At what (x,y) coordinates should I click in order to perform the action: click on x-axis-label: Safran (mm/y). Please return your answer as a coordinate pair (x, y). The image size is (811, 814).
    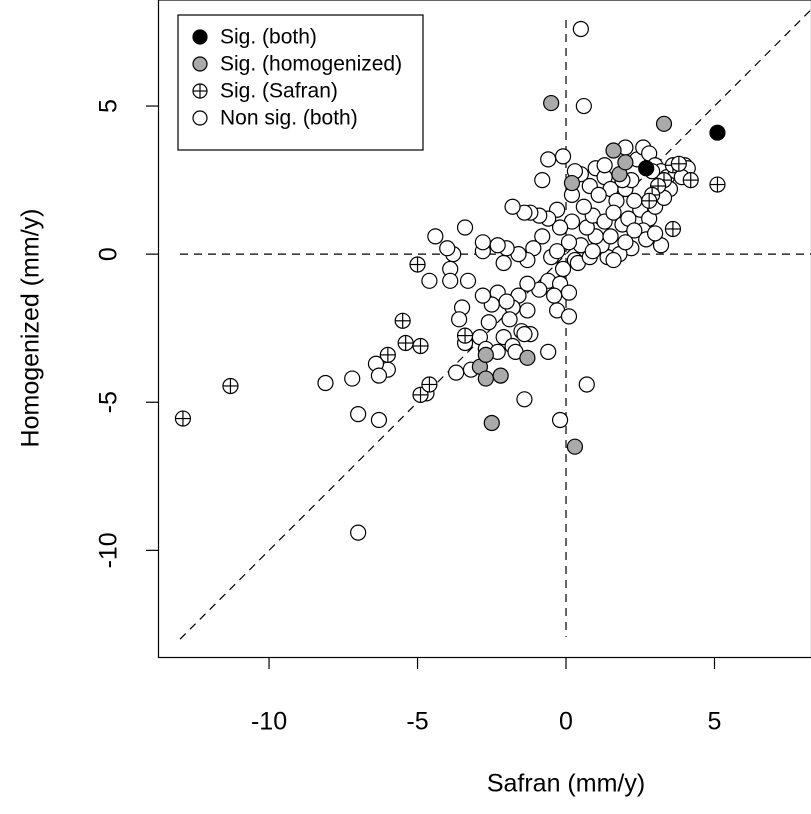
    Looking at the image, I should click on (566, 784).